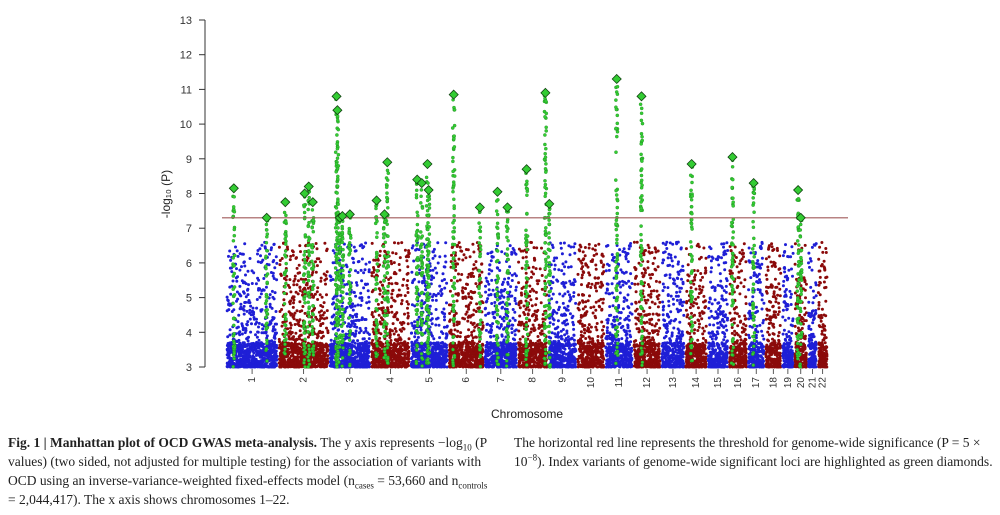 The width and height of the screenshot is (1000, 515). Describe the element at coordinates (189, 368) in the screenshot. I see `y-tick-label: 3` at that location.